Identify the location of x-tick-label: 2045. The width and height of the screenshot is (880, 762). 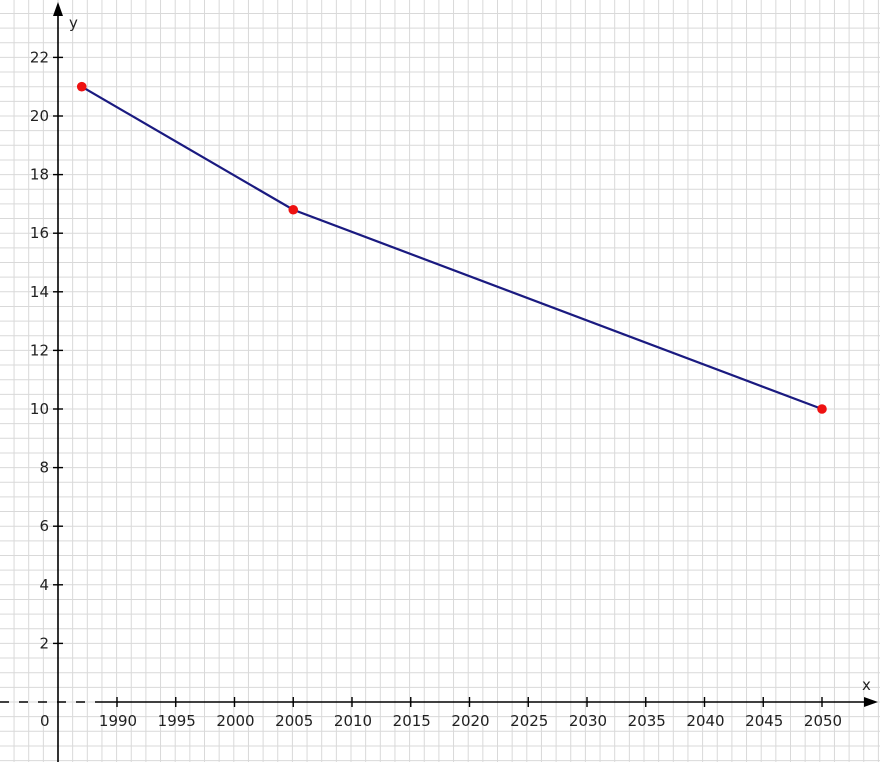
(764, 721).